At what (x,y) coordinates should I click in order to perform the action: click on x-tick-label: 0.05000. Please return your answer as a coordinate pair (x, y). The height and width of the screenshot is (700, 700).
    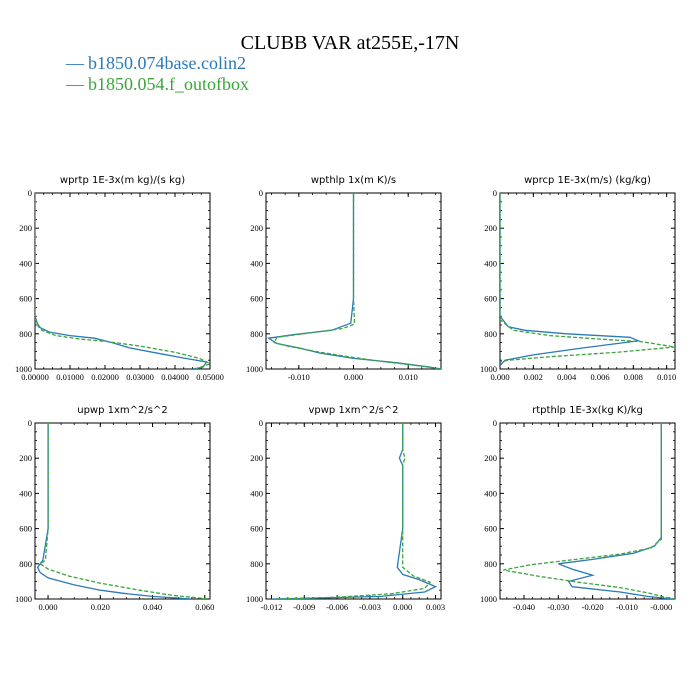
    Looking at the image, I should click on (210, 377).